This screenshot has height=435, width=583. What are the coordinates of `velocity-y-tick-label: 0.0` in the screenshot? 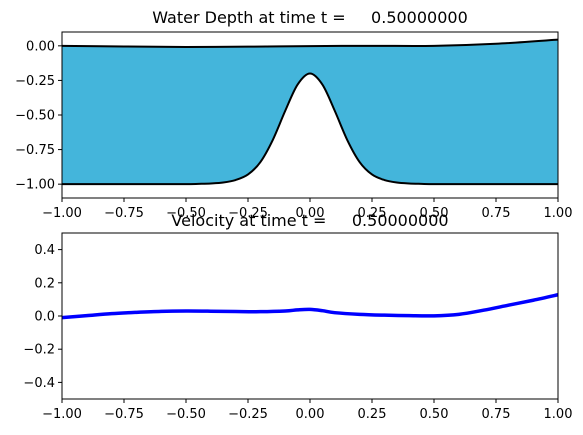 It's located at (44, 317).